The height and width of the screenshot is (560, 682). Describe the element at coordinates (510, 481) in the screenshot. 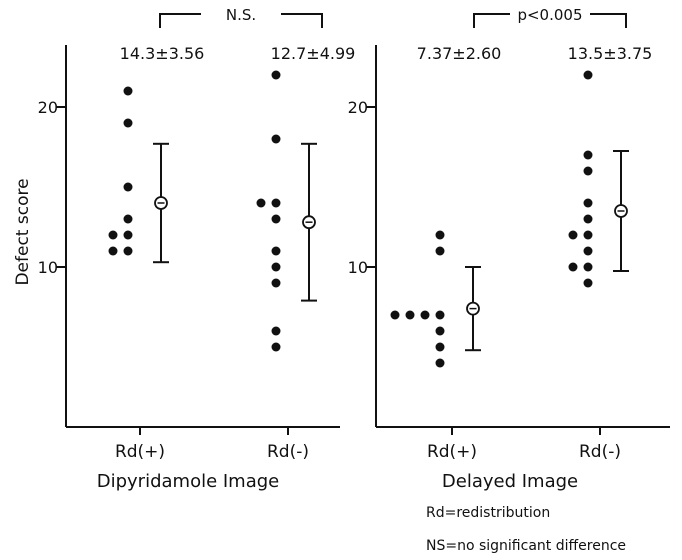

I see `panel-title-delayed: Delayed Image` at that location.